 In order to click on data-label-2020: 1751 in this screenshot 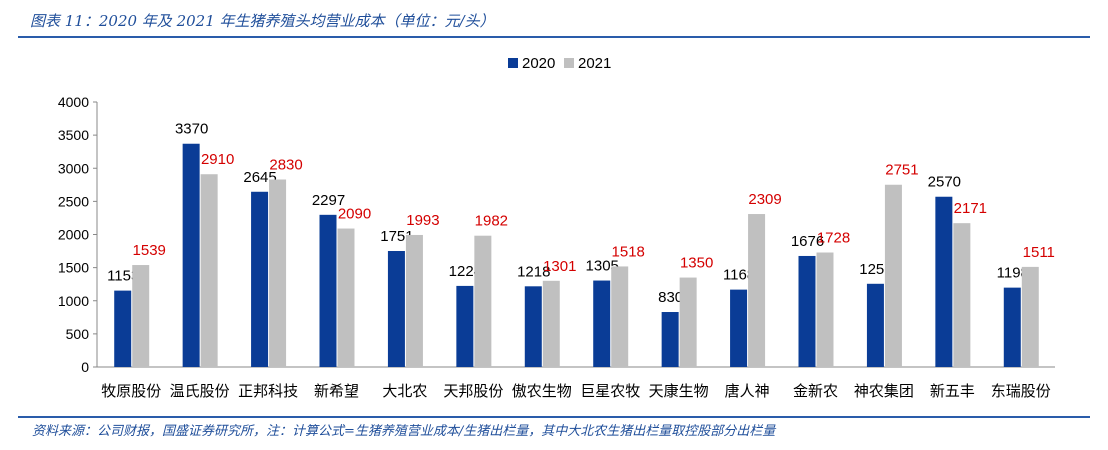, I will do `click(396, 236)`.